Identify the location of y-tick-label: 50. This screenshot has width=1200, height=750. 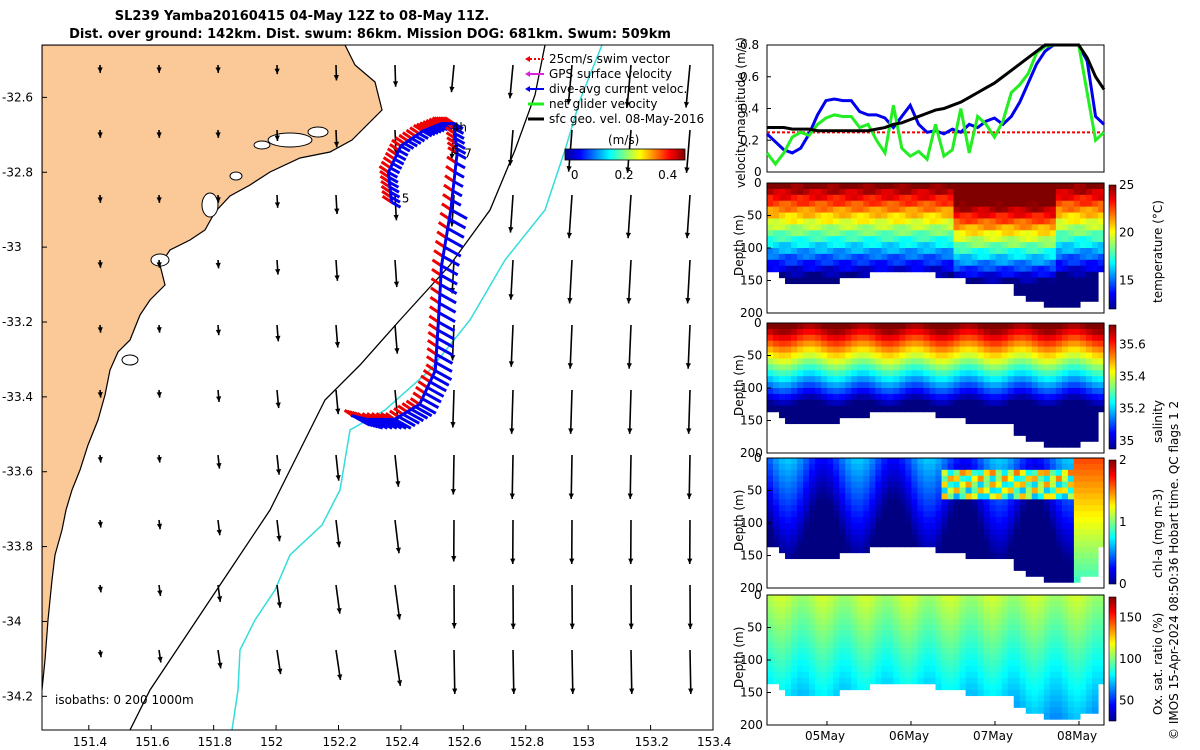
(754, 491).